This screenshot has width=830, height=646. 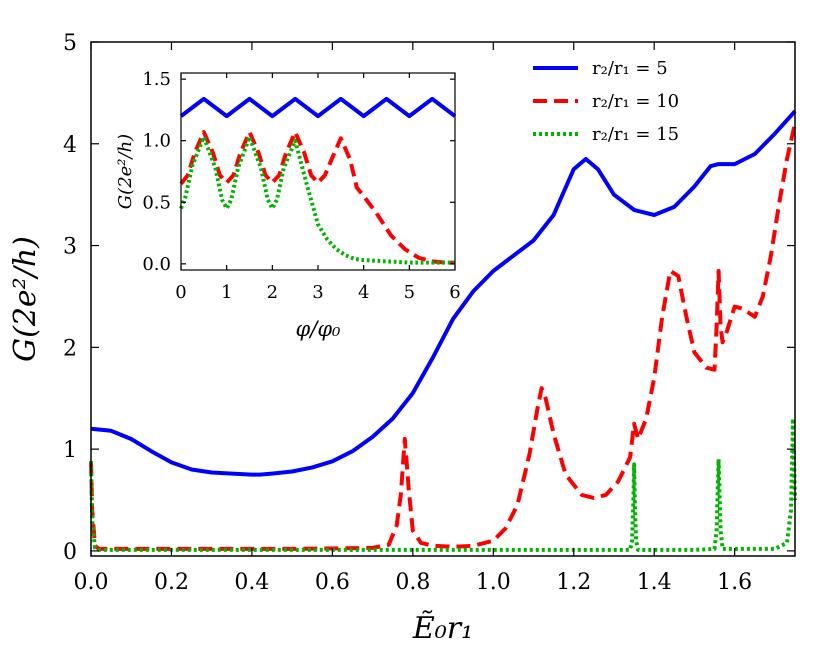 I want to click on main-xtick-label: 0.6, so click(x=332, y=582).